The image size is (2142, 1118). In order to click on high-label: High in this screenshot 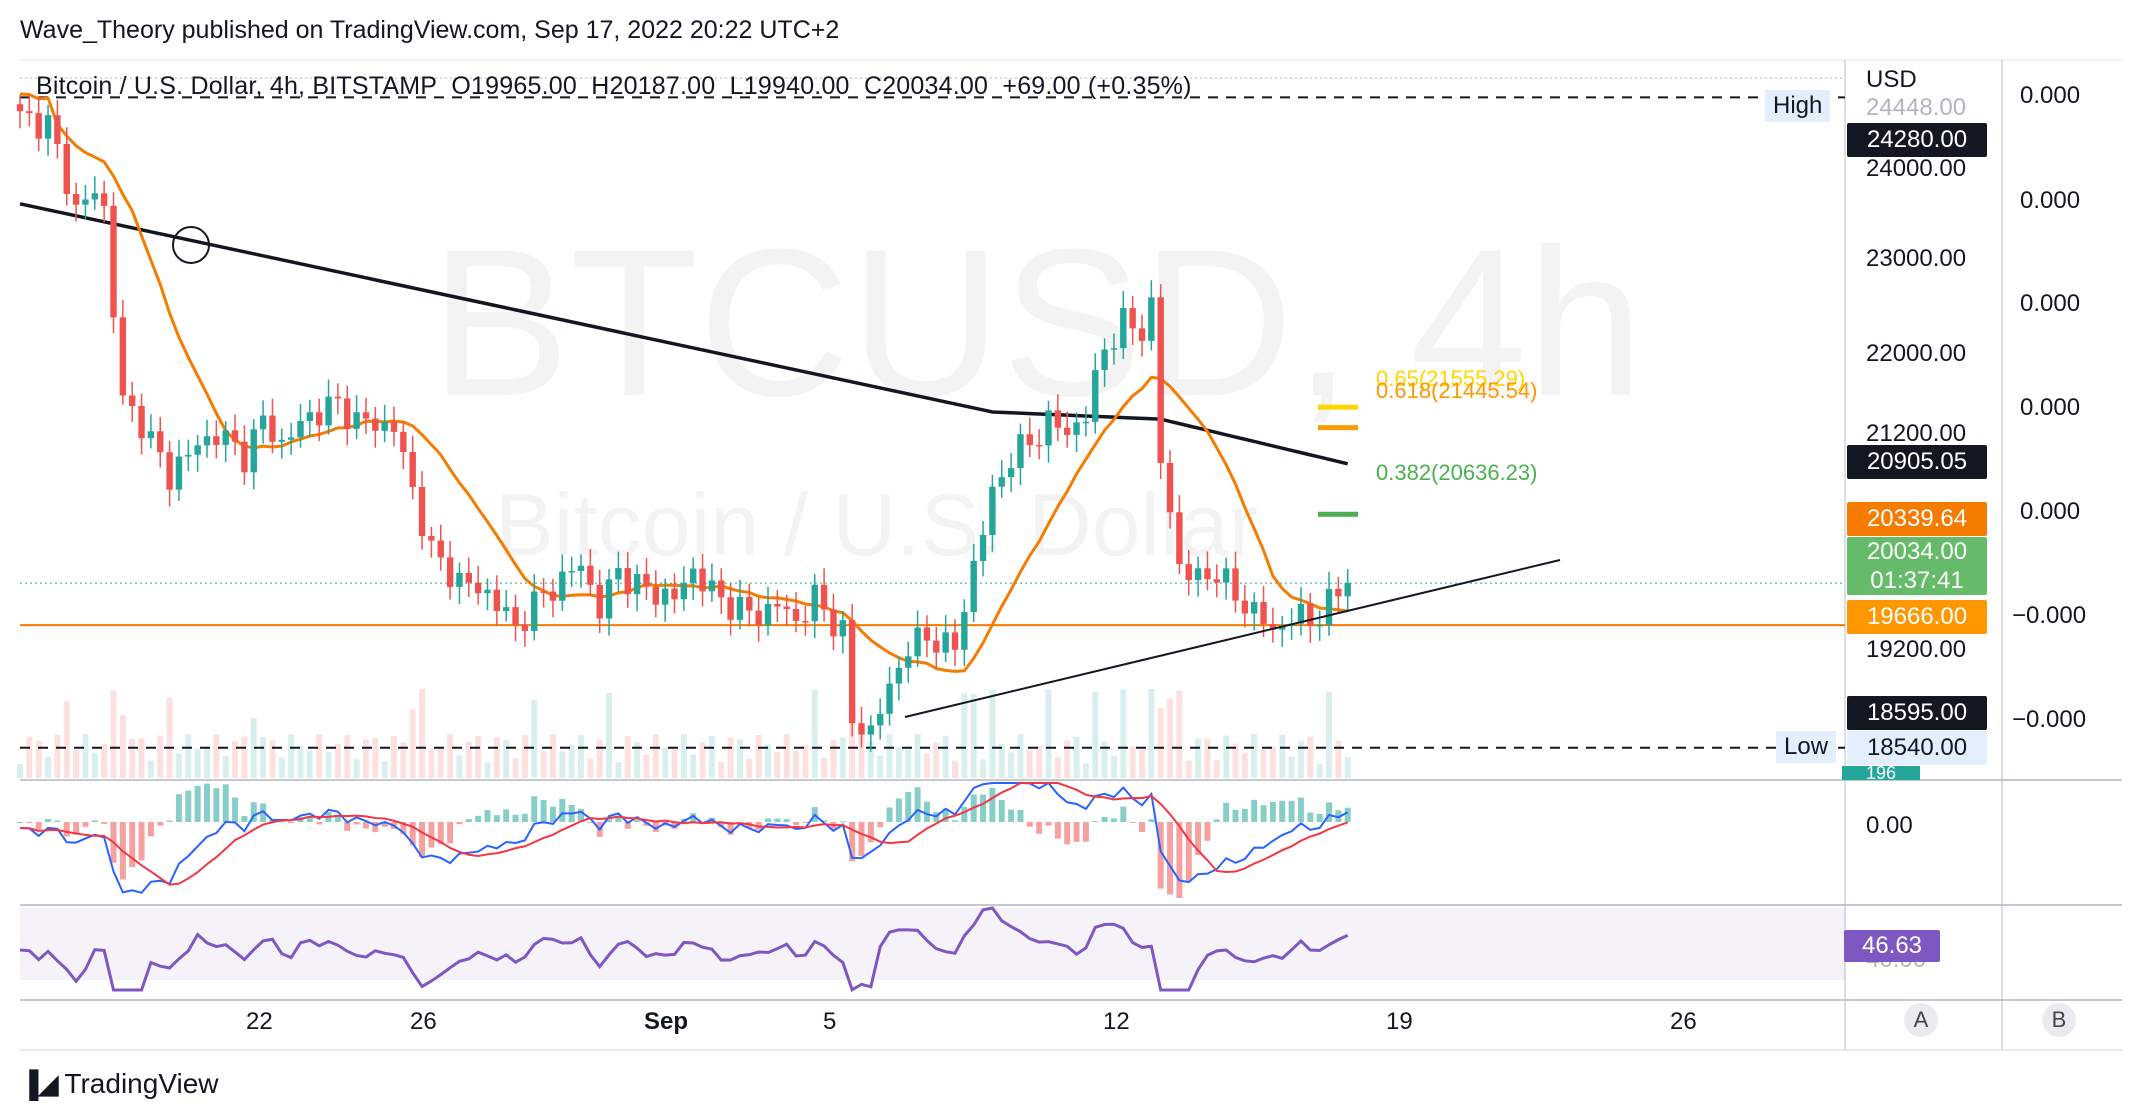, I will do `click(1798, 106)`.